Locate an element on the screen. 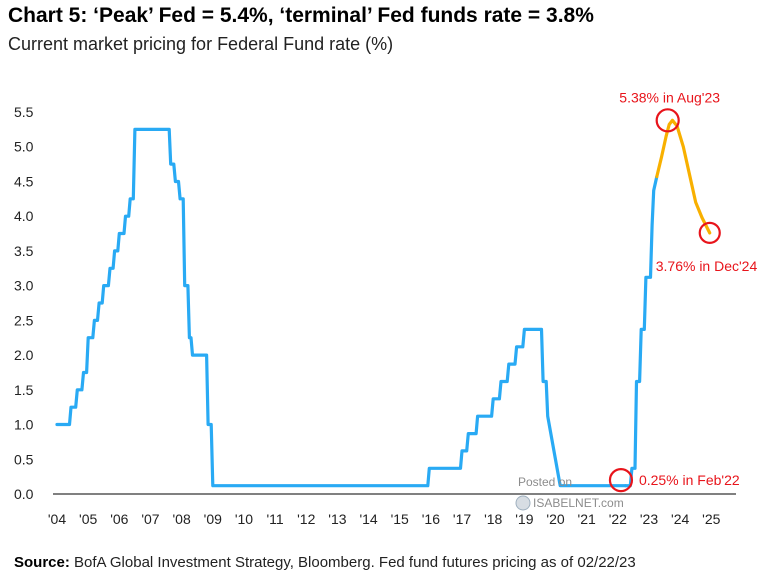  y-tick-label: 2.0 is located at coordinates (24, 355).